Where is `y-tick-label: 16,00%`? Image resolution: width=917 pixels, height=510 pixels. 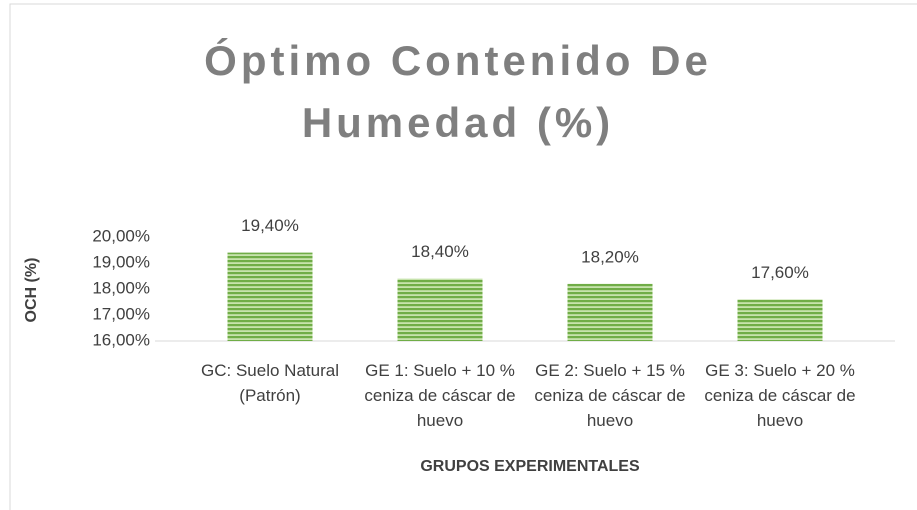 y-tick-label: 16,00% is located at coordinates (121, 339).